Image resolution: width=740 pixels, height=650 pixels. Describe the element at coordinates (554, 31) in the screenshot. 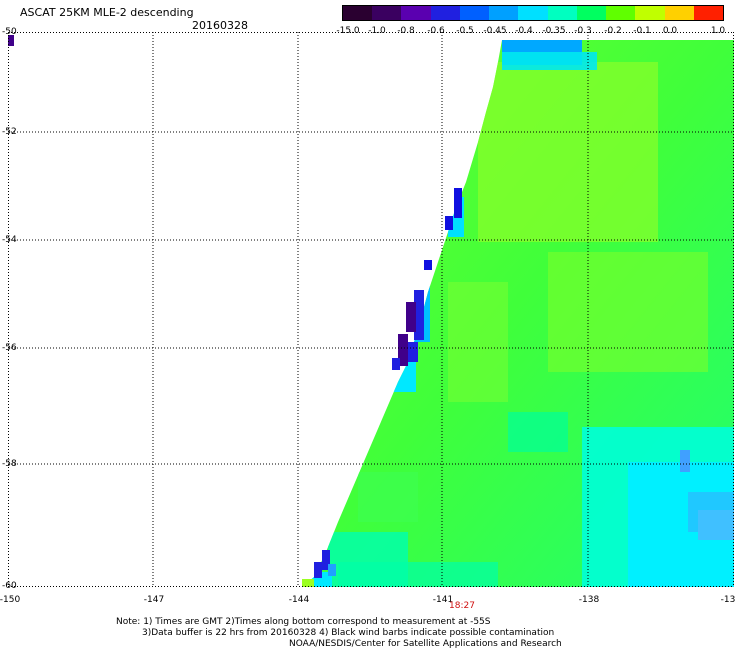

I see `colorbar-label: -0.35` at that location.